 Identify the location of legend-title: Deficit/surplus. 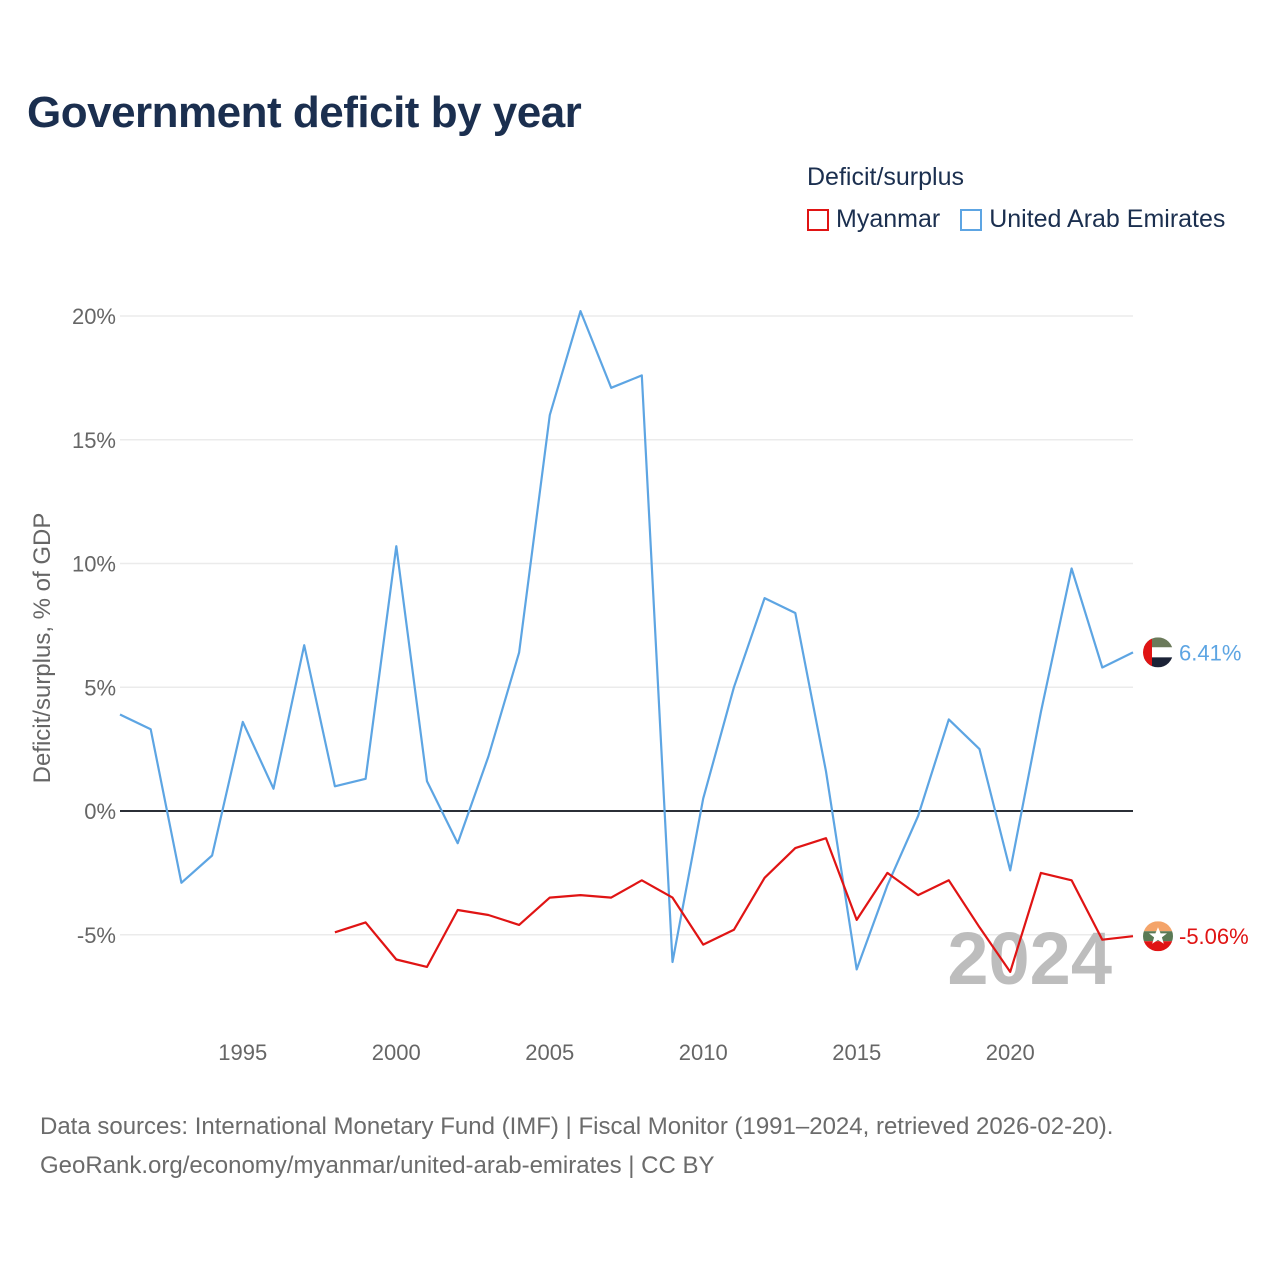
(885, 177).